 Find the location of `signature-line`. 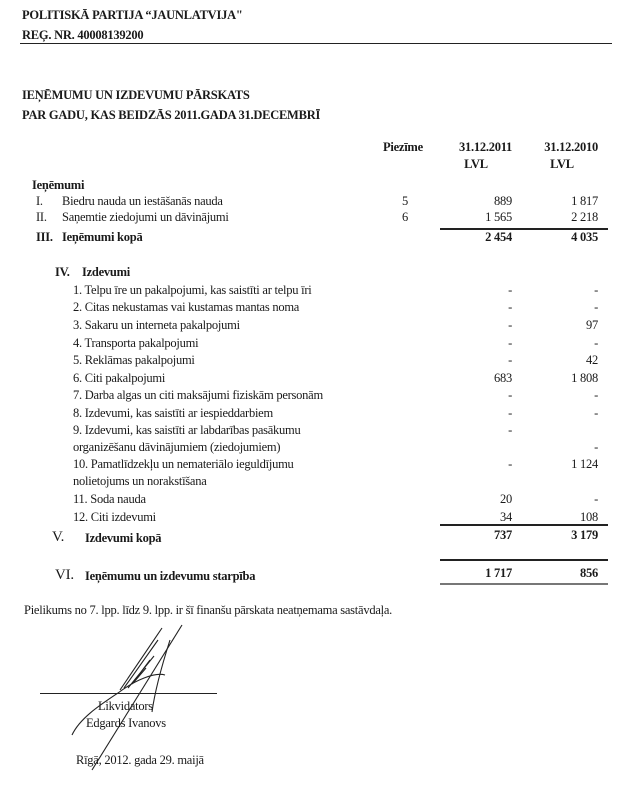

signature-line is located at coordinates (128, 693).